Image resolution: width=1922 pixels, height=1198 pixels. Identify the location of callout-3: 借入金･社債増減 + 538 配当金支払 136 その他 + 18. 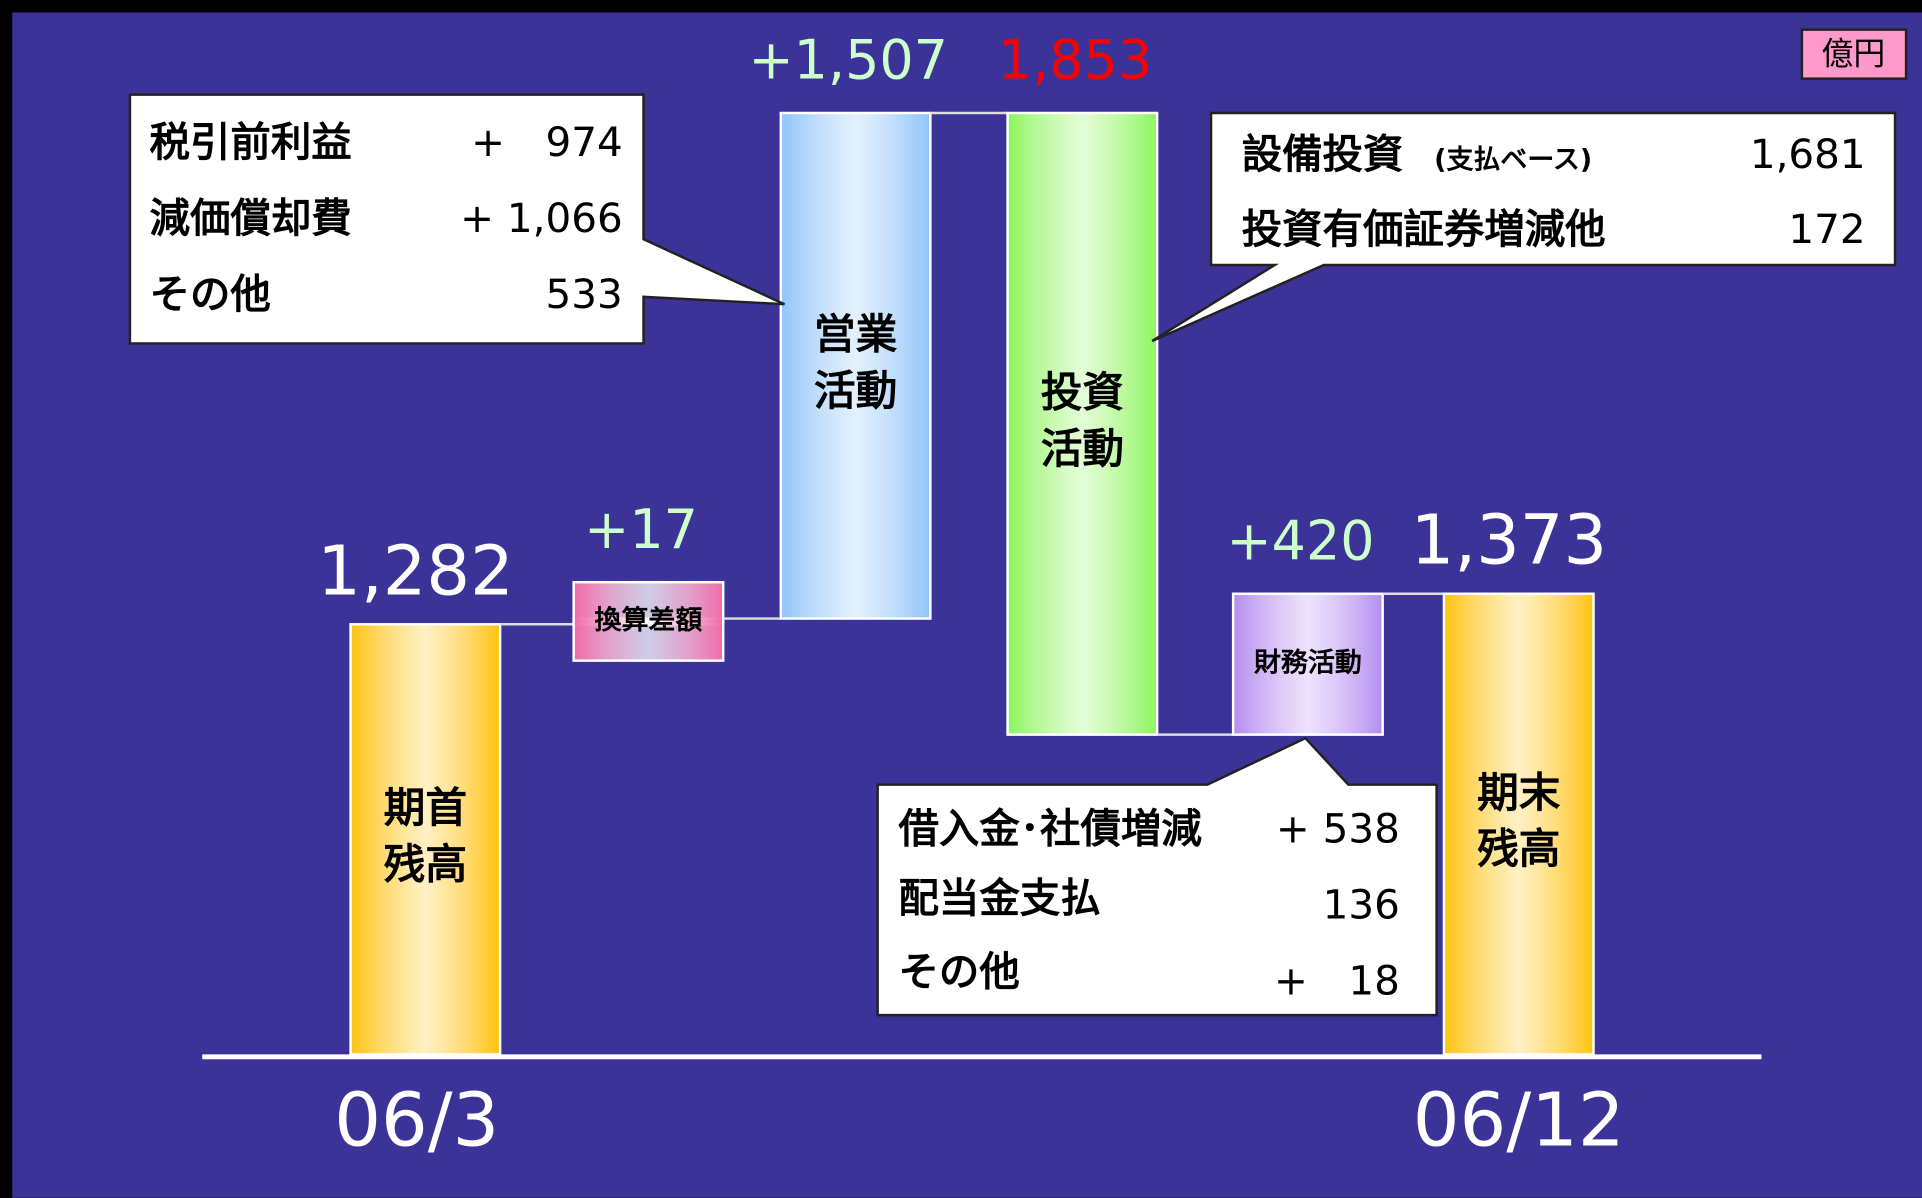
(1157, 876).